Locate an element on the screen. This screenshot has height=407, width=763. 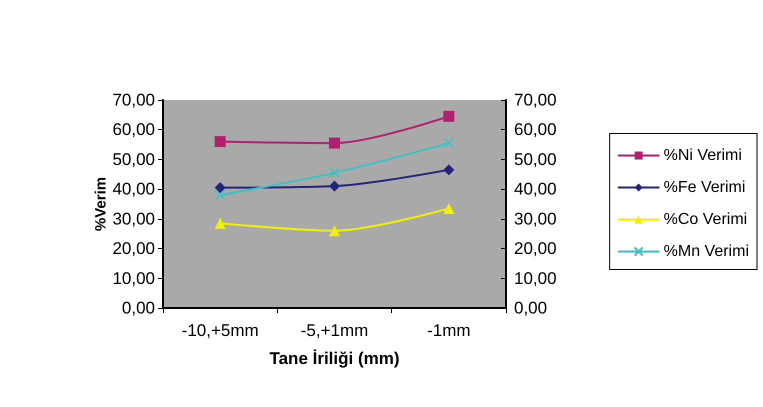
y-axis-title: %Verim is located at coordinates (101, 204).